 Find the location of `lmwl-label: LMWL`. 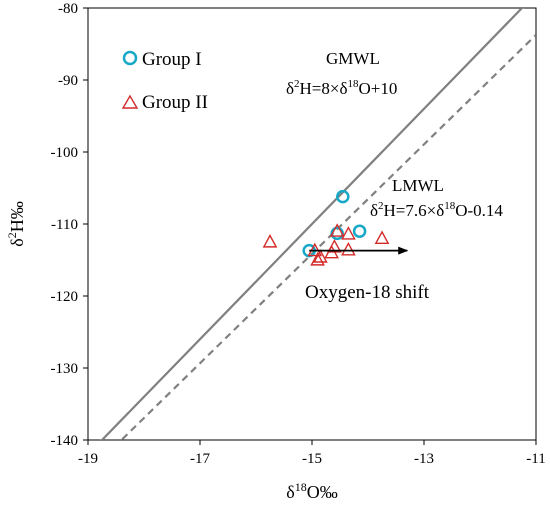

lmwl-label: LMWL is located at coordinates (418, 185).